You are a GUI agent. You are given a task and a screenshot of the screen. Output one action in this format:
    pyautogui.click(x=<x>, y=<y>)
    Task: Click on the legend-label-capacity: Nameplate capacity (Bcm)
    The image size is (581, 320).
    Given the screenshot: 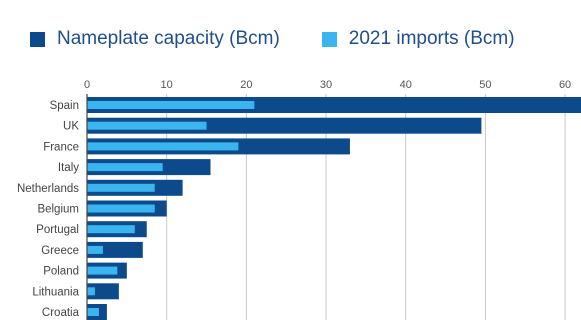 What is the action you would take?
    pyautogui.click(x=168, y=38)
    